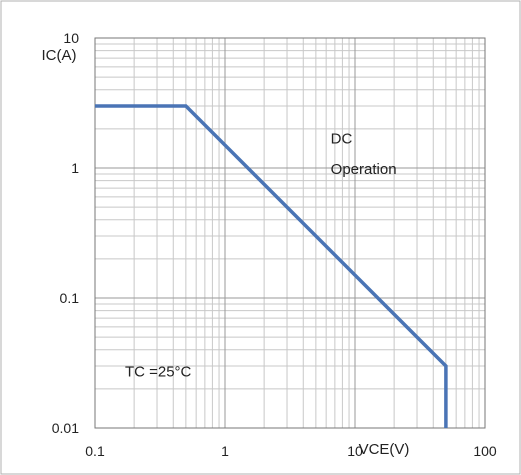  I want to click on x-tick-label: 100, so click(485, 451).